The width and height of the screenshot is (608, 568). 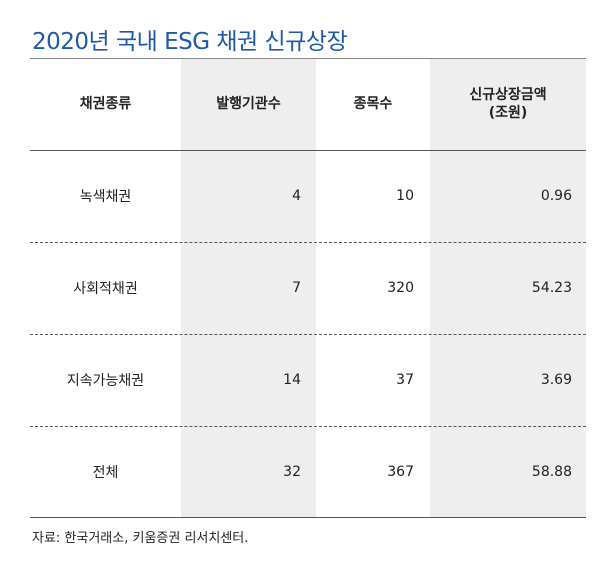 I want to click on header-listing-amount: 신규상장금액 (조원), so click(x=508, y=104).